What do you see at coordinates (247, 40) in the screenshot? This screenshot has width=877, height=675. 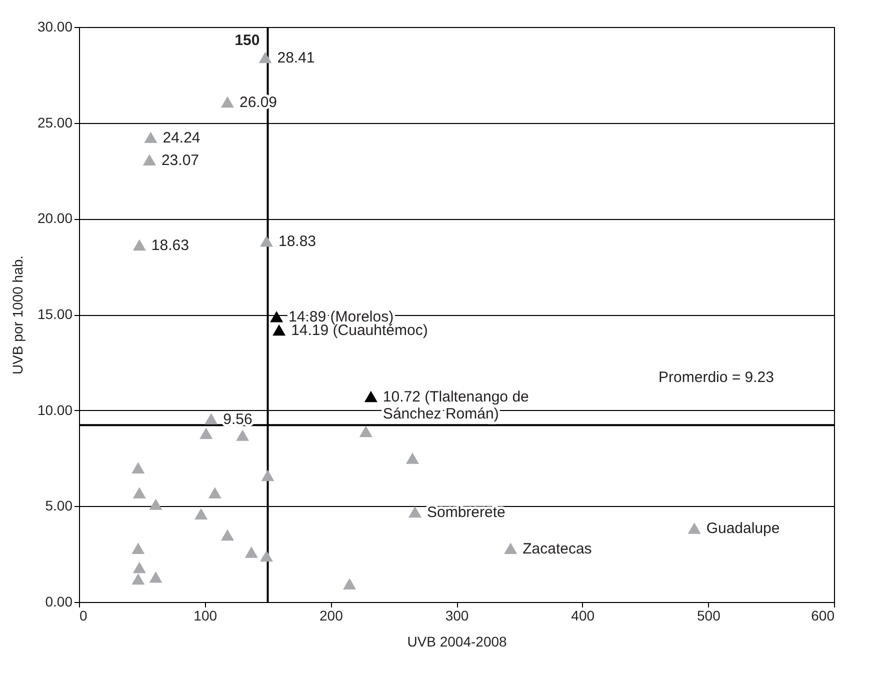 I see `ref-line-label: 150` at bounding box center [247, 40].